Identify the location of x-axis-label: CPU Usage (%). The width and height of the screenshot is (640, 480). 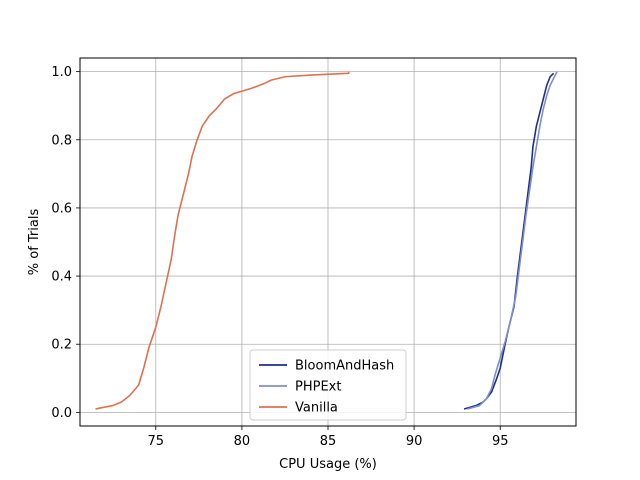
(328, 464).